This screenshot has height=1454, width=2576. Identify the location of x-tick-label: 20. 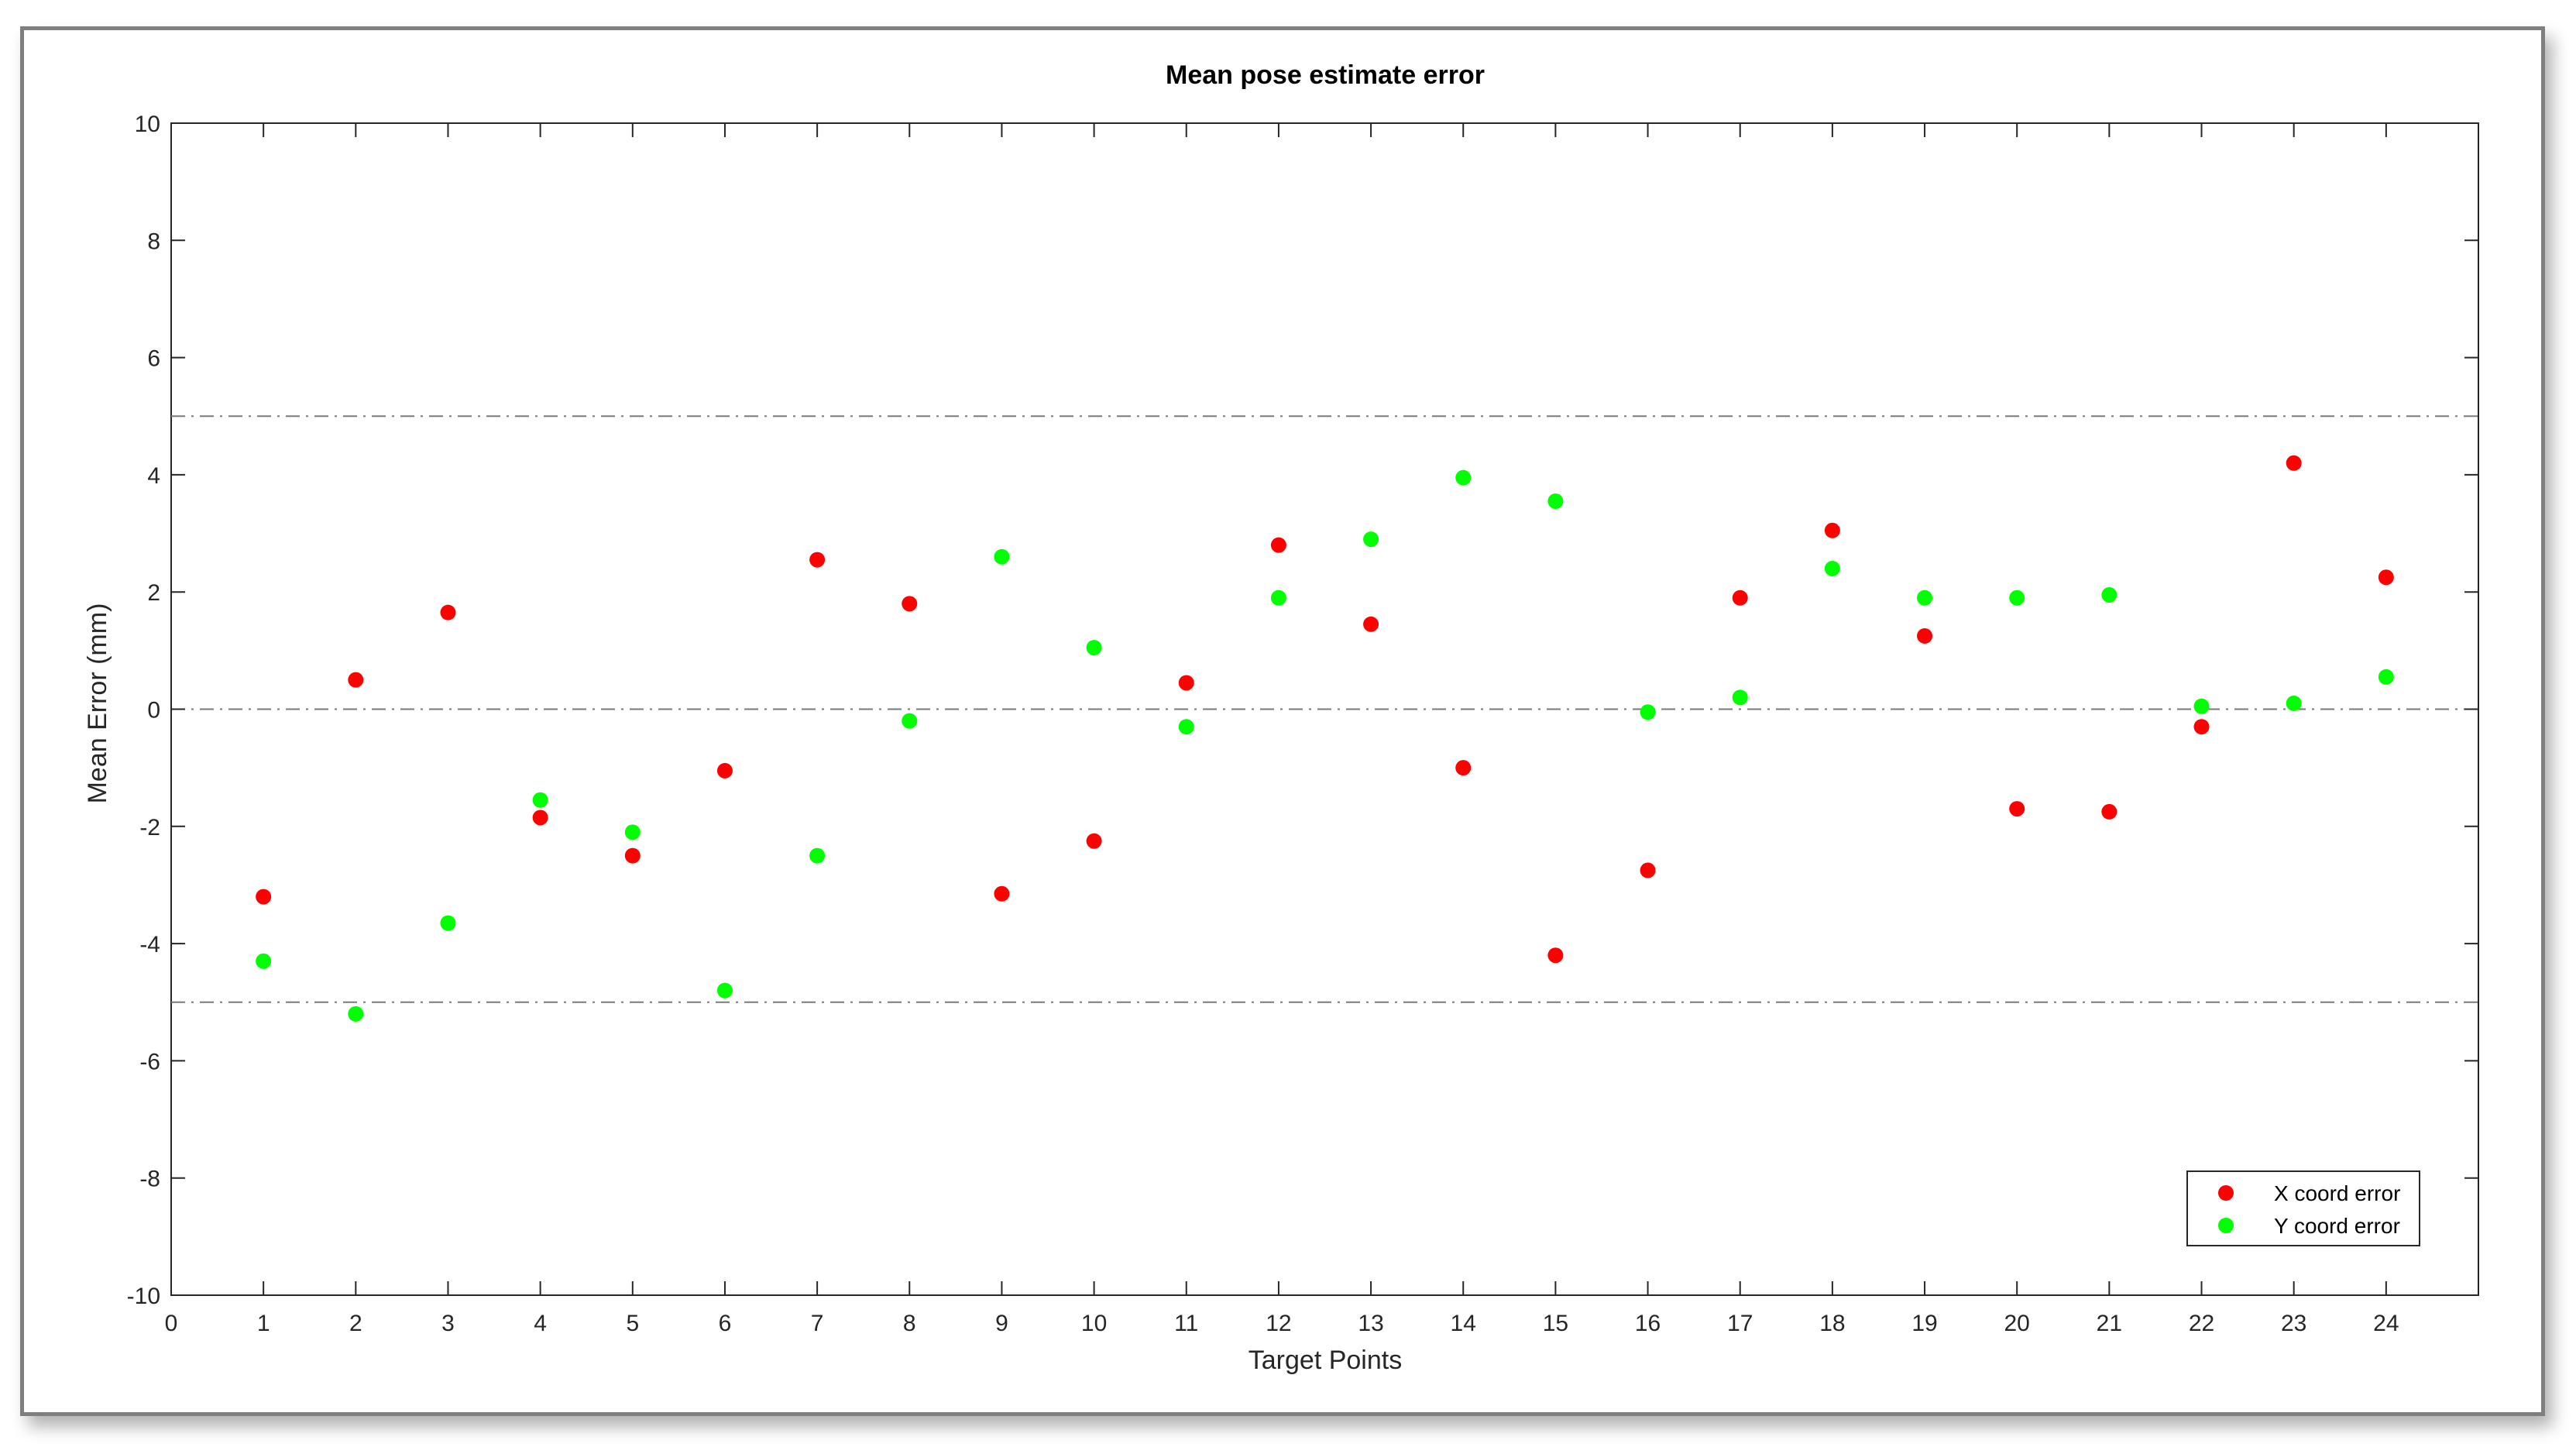
(2017, 1323).